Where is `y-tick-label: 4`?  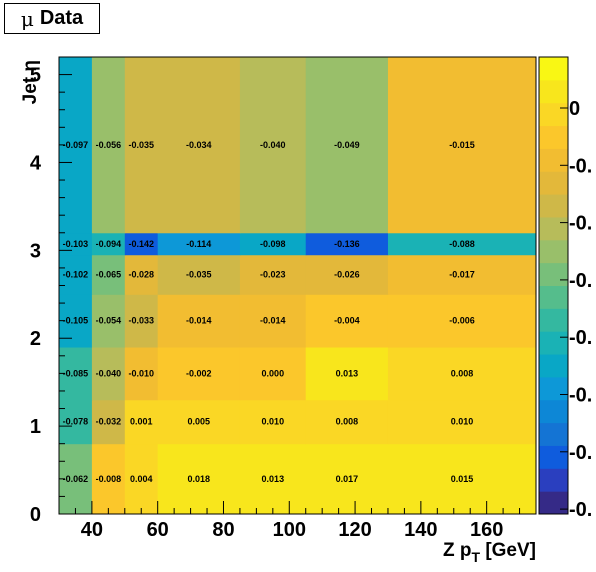
y-tick-label: 4 is located at coordinates (36, 163).